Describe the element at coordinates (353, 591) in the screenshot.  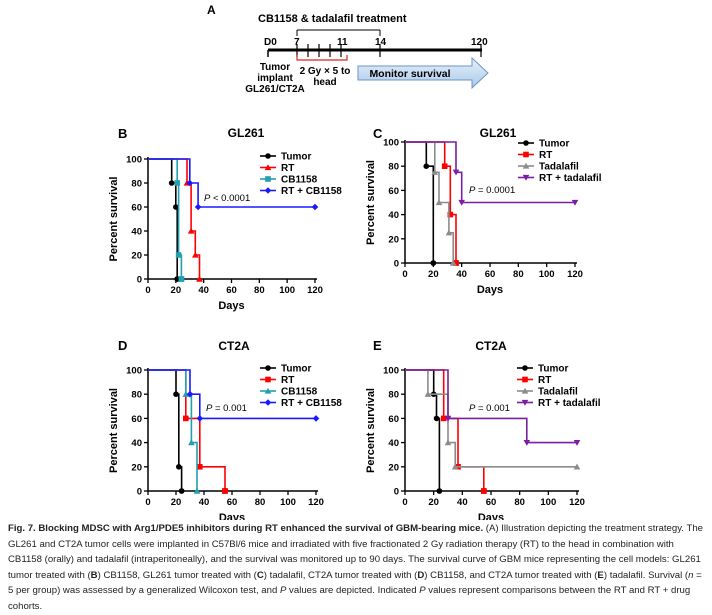
I see `caption-text: values are depicted. Indicated` at that location.